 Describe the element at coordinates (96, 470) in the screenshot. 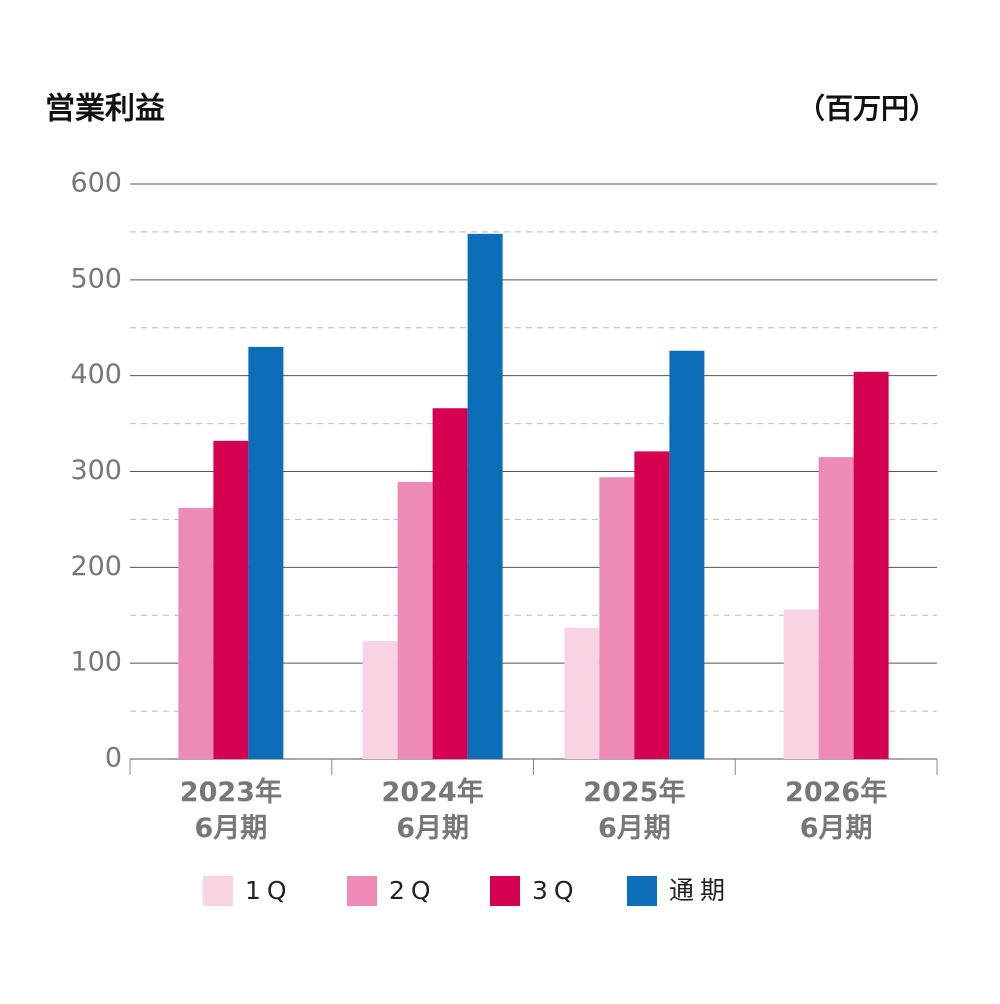

I see `y-tick-label: 300` at that location.